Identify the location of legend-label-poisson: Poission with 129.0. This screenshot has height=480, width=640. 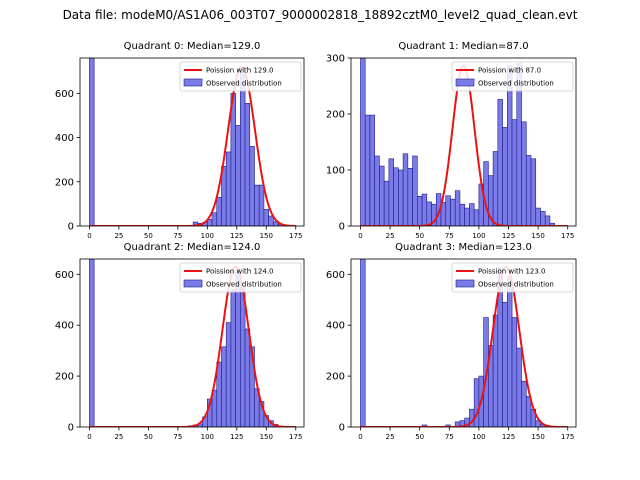
(240, 71).